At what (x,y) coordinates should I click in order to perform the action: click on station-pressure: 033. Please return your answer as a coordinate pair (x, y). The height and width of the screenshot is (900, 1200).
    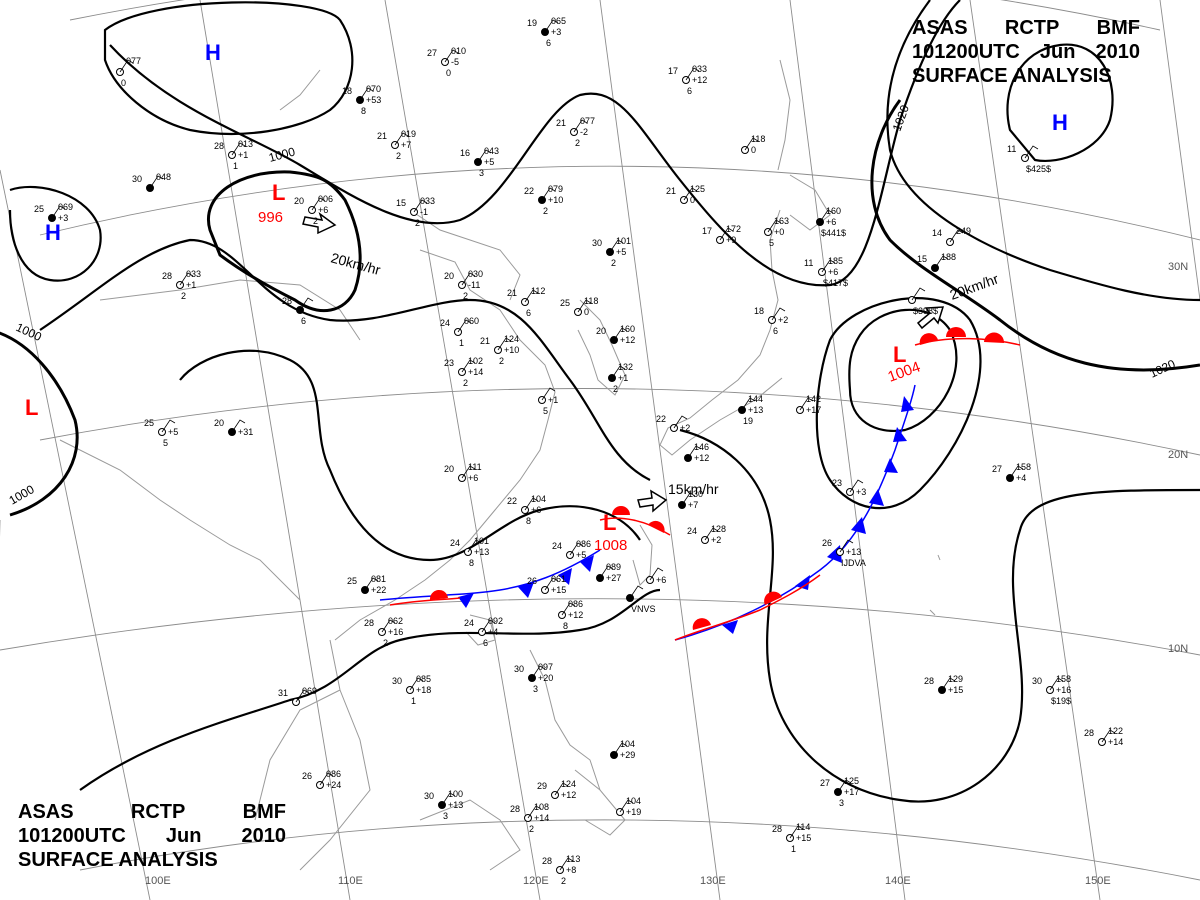
    Looking at the image, I should click on (427, 201).